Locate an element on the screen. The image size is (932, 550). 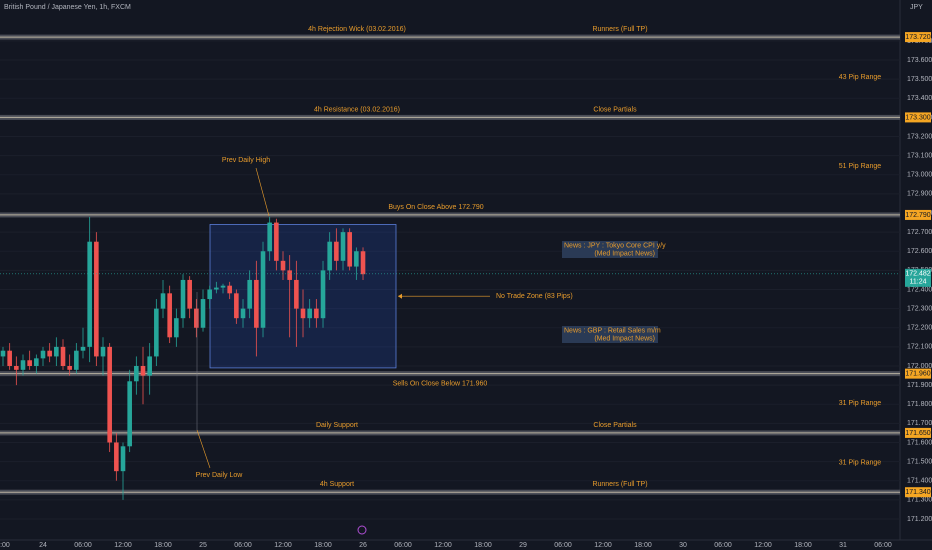
level-note: Buys On Close Above 172.790 is located at coordinates (435, 207).